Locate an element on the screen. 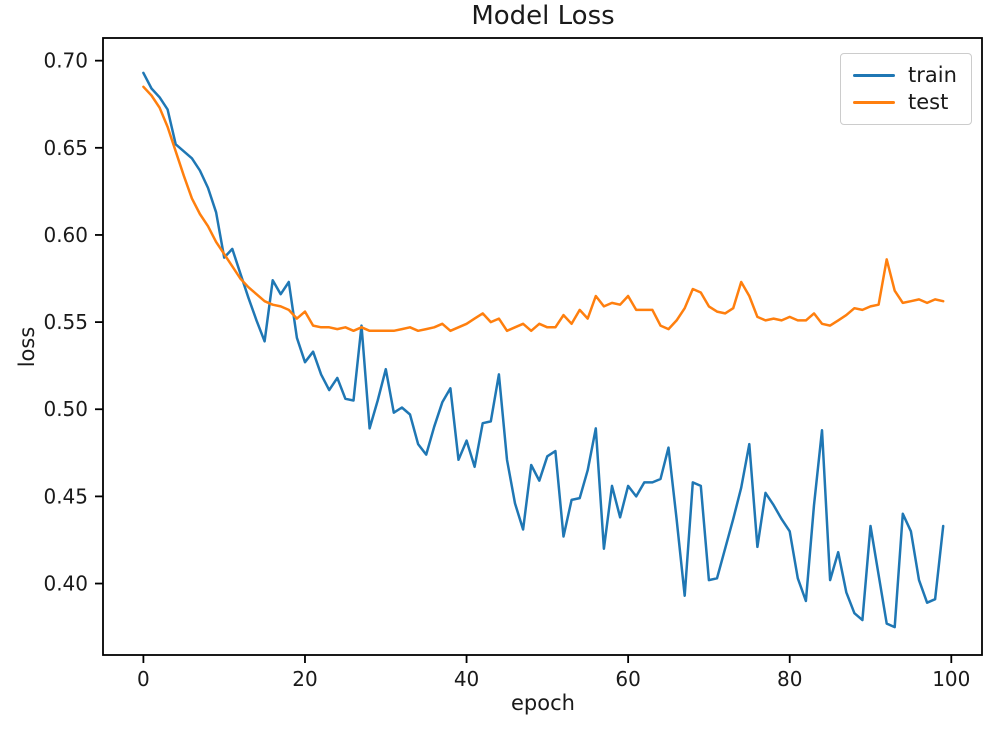 Image resolution: width=991 pixels, height=730 pixels. test-legend-label: test is located at coordinates (928, 102).